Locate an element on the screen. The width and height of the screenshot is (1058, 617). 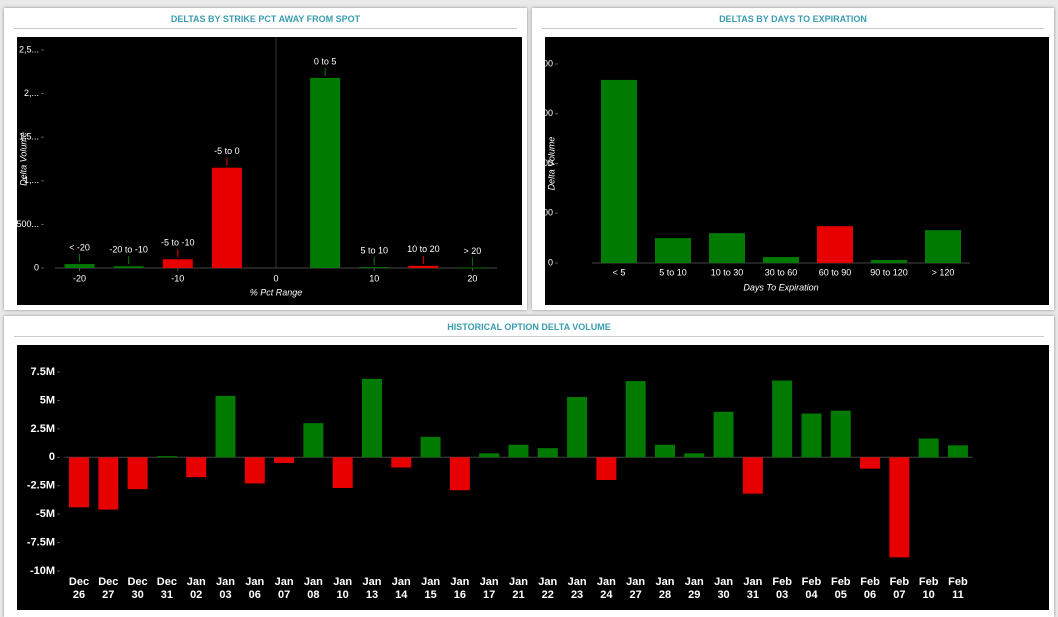
x-tick-label: Feb 05 is located at coordinates (841, 588).